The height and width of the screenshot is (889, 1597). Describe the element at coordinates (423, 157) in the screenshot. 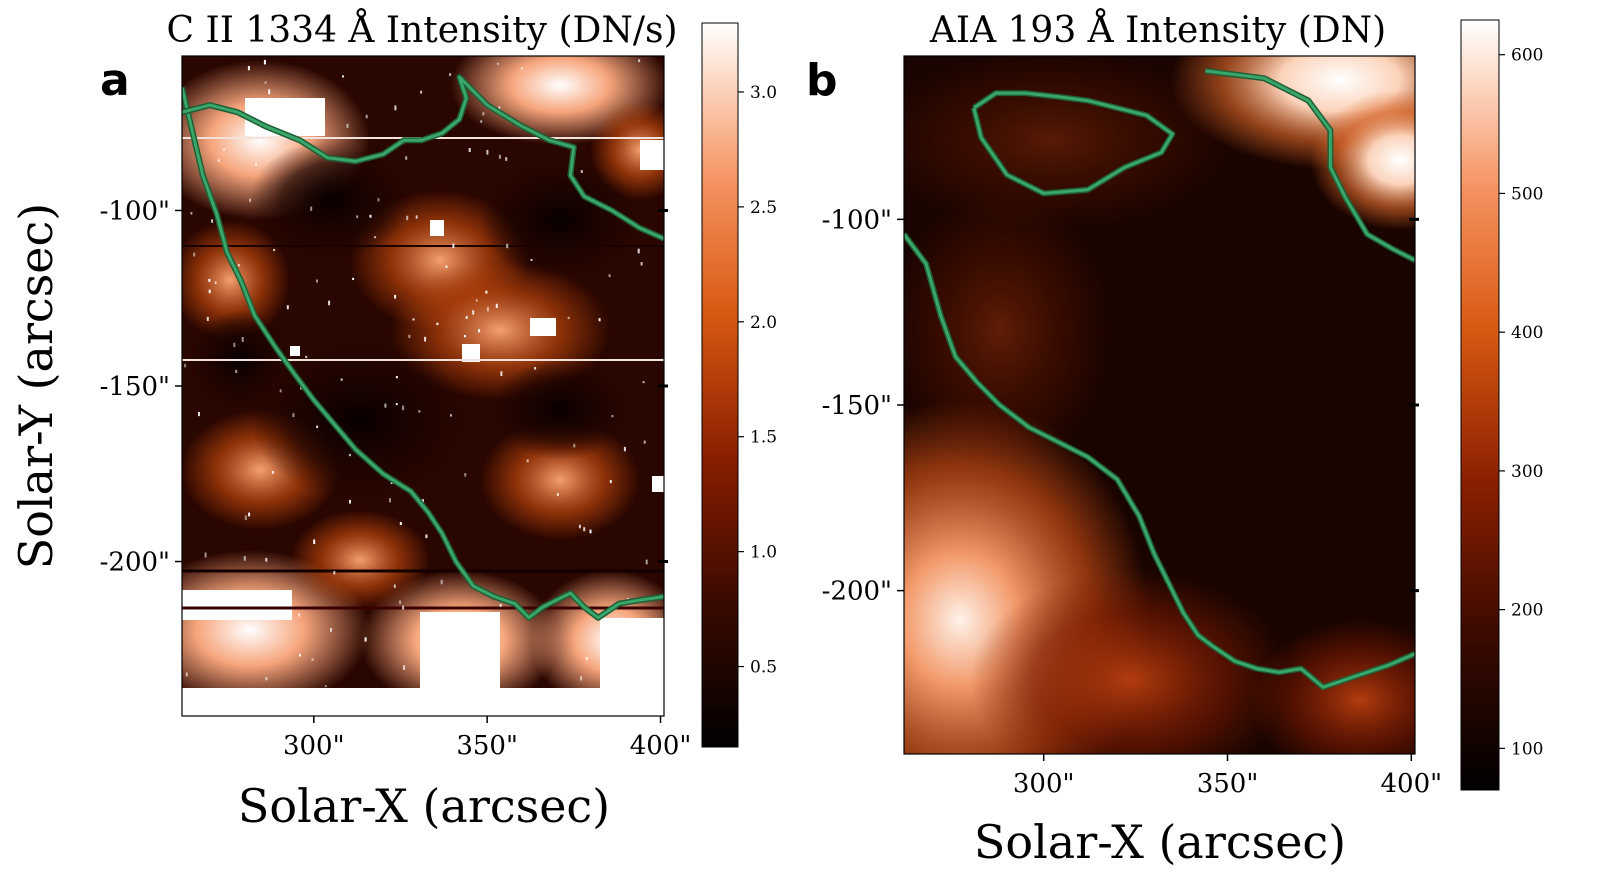

I see `panel-a-contour-loop` at that location.